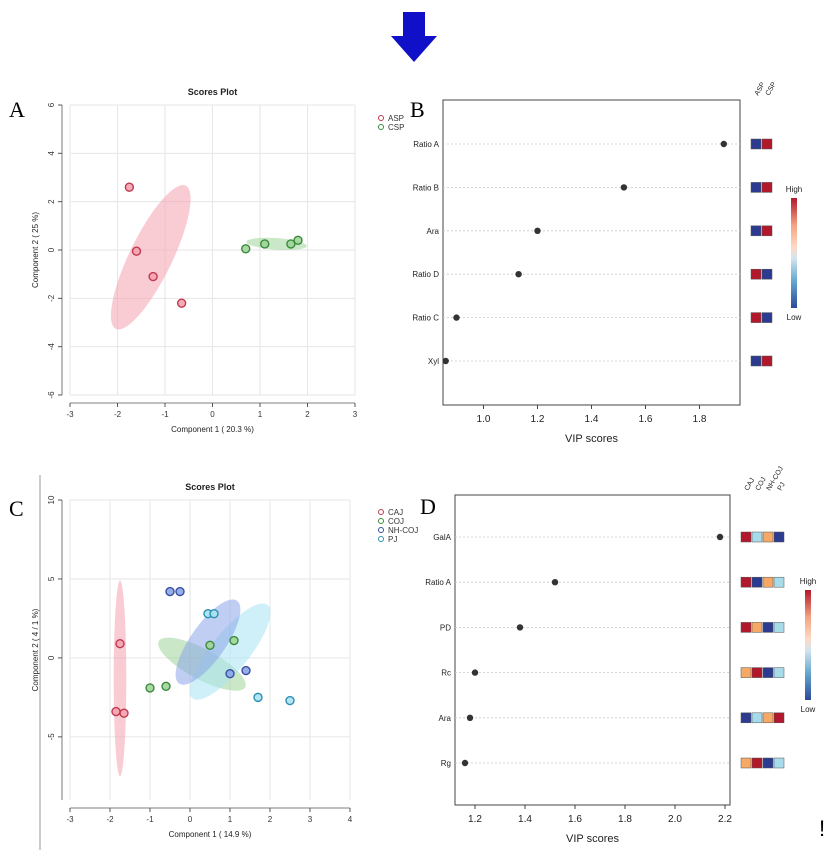 Image resolution: width=827 pixels, height=863 pixels. Describe the element at coordinates (270, 819) in the screenshot. I see `scores-c-x-tick-label: 2` at that location.